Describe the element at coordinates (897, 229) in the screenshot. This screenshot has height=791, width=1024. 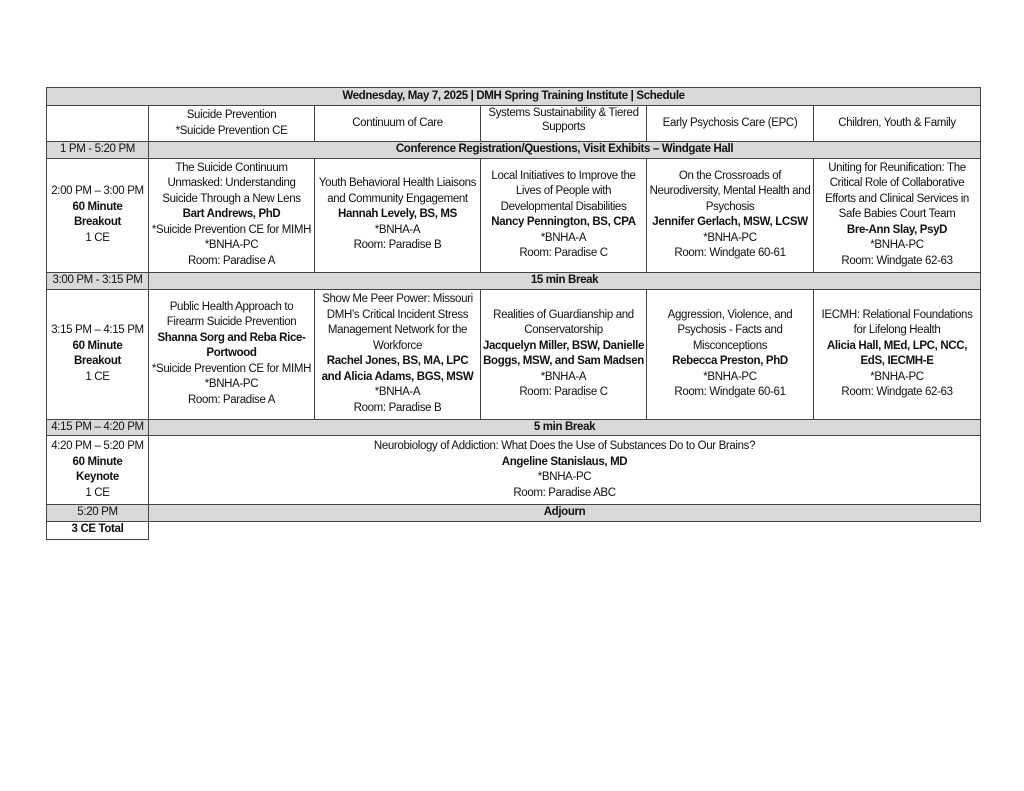
I see `presenter: Bre-Ann Slay, PsyD` at that location.